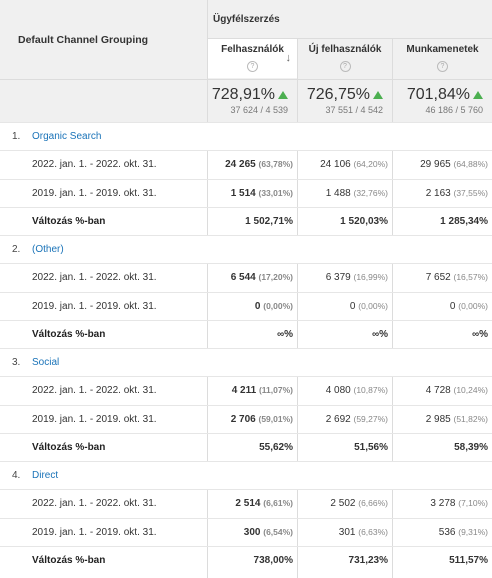 This screenshot has height=578, width=492. Describe the element at coordinates (347, 532) in the screenshot. I see `metric-value: 301` at that location.